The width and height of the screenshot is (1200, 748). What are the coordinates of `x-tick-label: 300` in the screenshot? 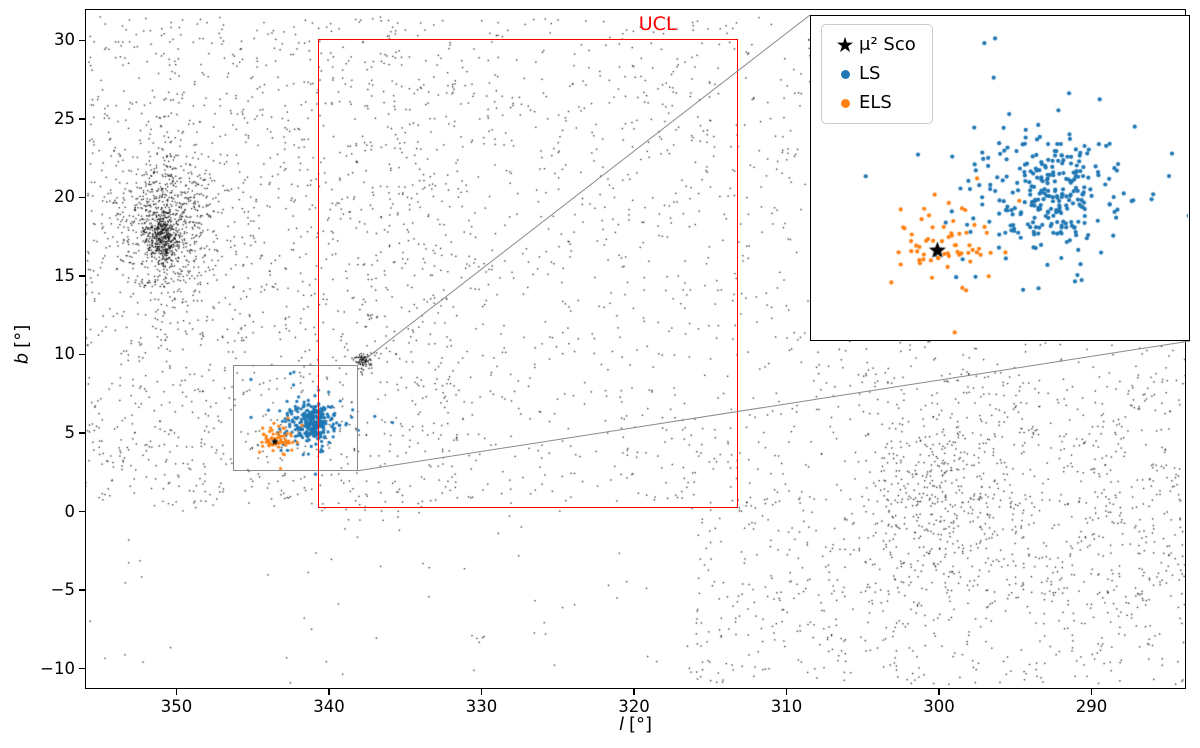 It's located at (939, 706).